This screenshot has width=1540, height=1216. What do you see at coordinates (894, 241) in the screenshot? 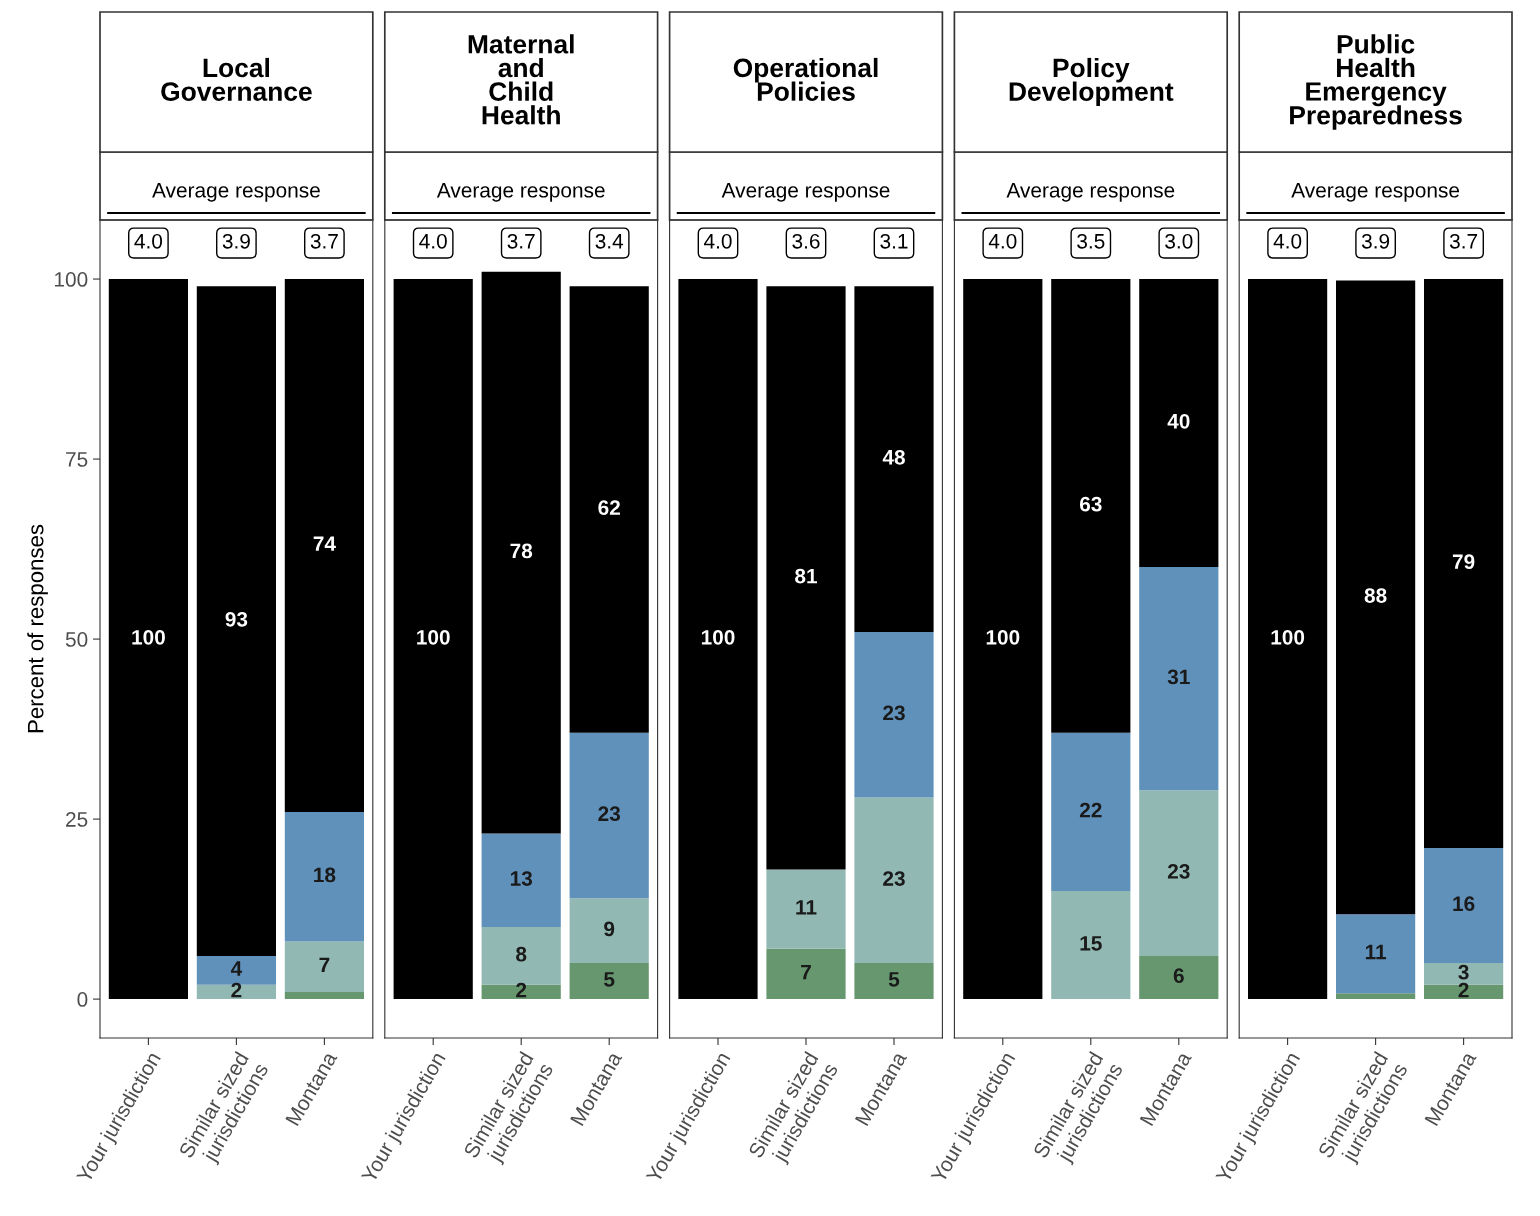
I see `annotation: 3.1` at bounding box center [894, 241].